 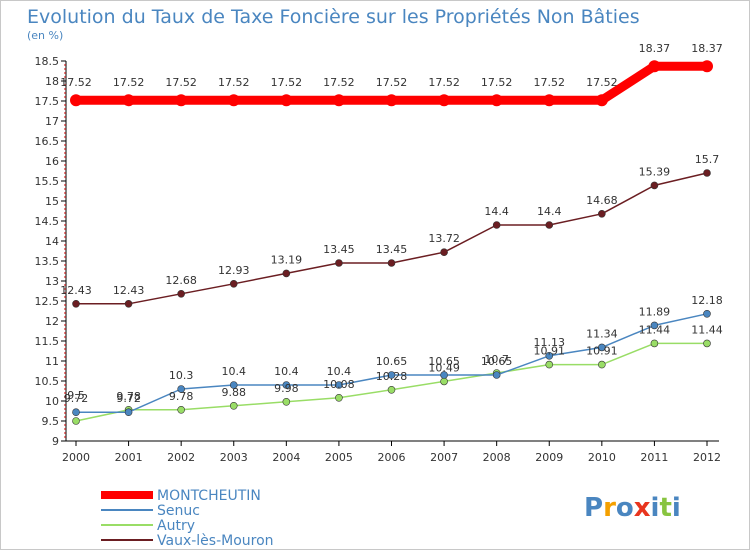 I want to click on y-tick-label: 12, so click(x=52, y=321).